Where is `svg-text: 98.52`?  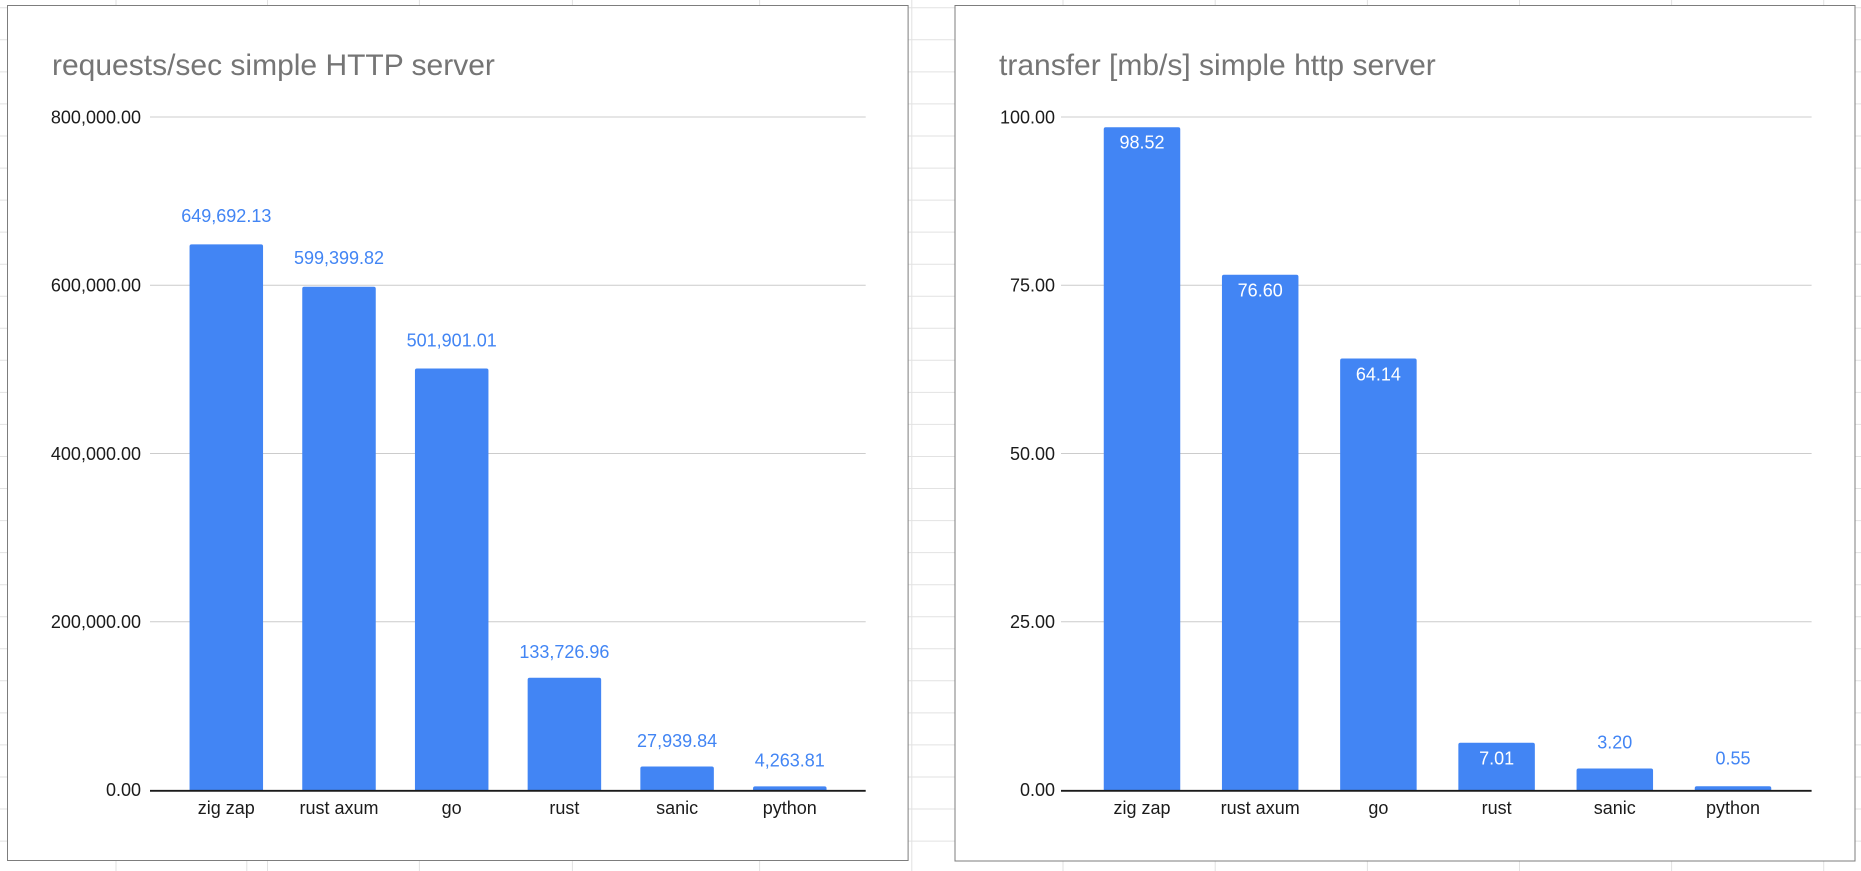
svg-text: 98.52 is located at coordinates (1141, 143).